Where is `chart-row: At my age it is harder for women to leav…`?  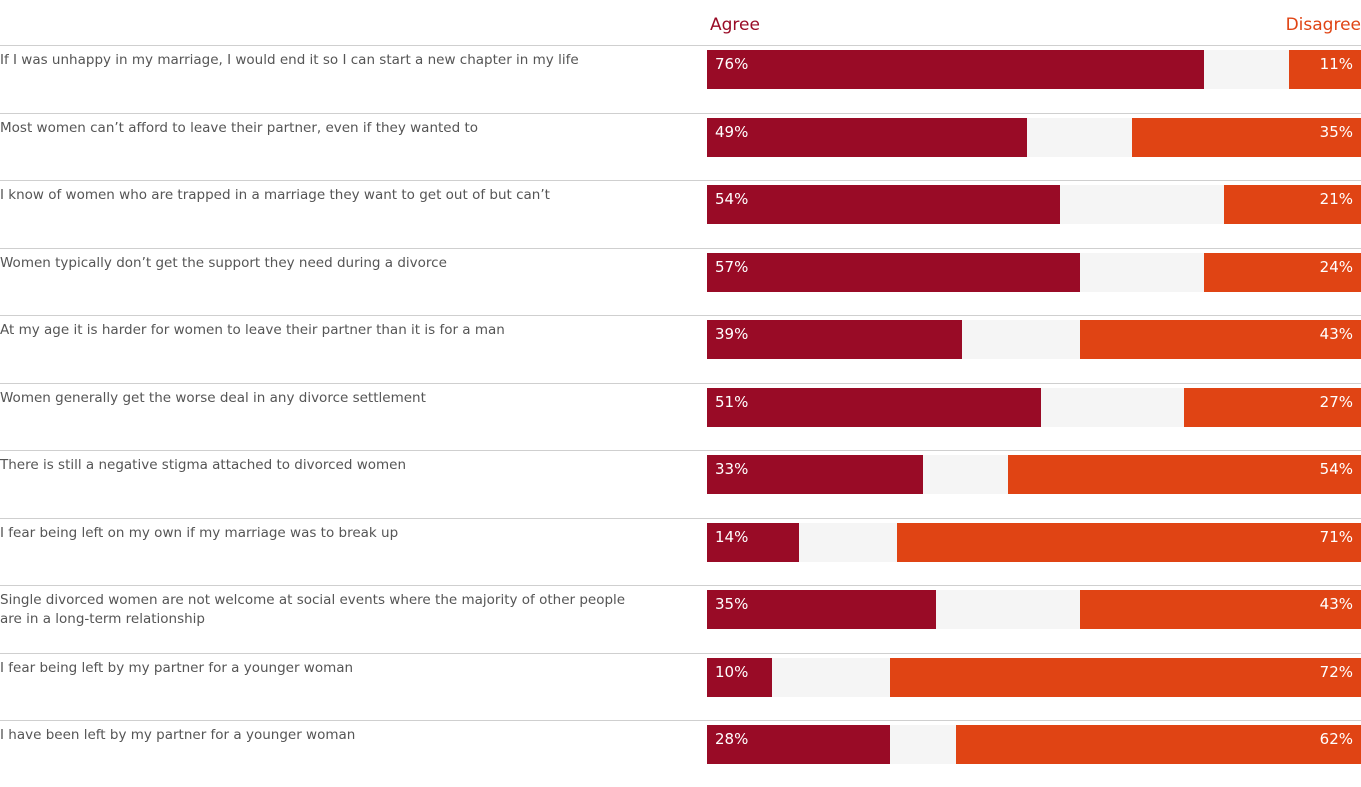 chart-row: At my age it is harder for women to leav… is located at coordinates (680, 348).